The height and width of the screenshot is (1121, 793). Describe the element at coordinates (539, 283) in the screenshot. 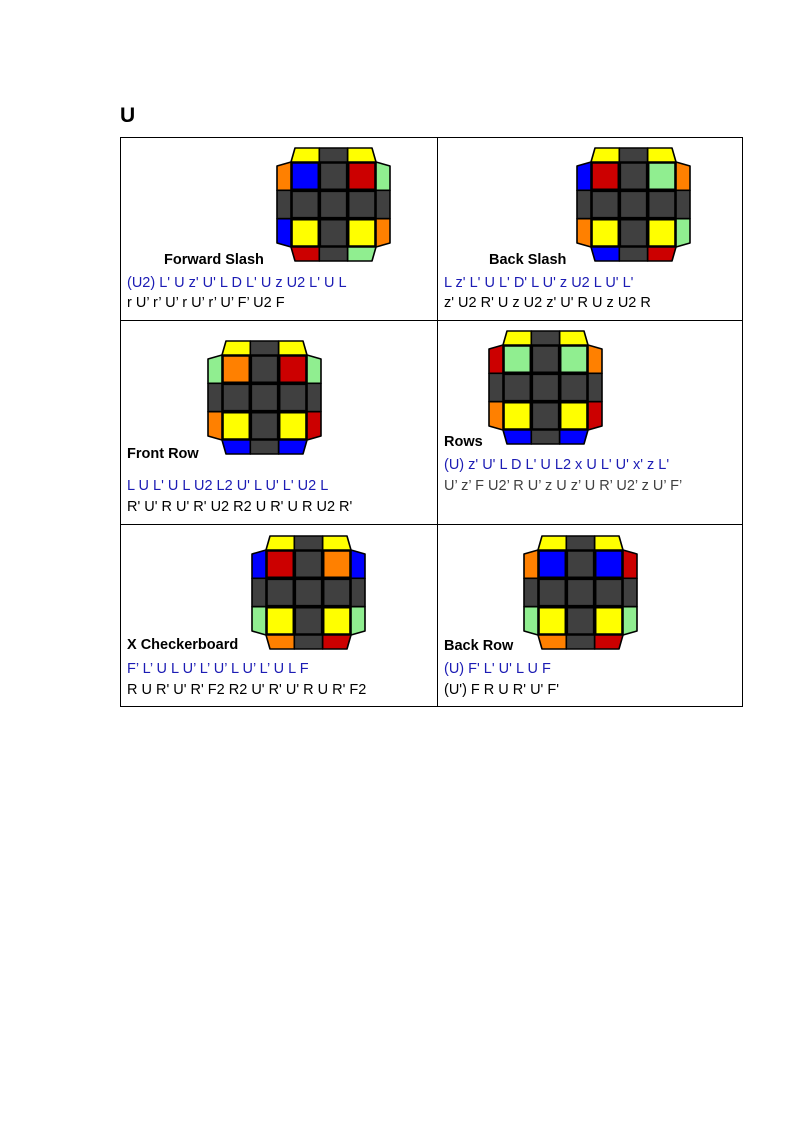

I see `algorithm-primary: L z' L' U L' D' L U' z U2 L U' L'` at that location.